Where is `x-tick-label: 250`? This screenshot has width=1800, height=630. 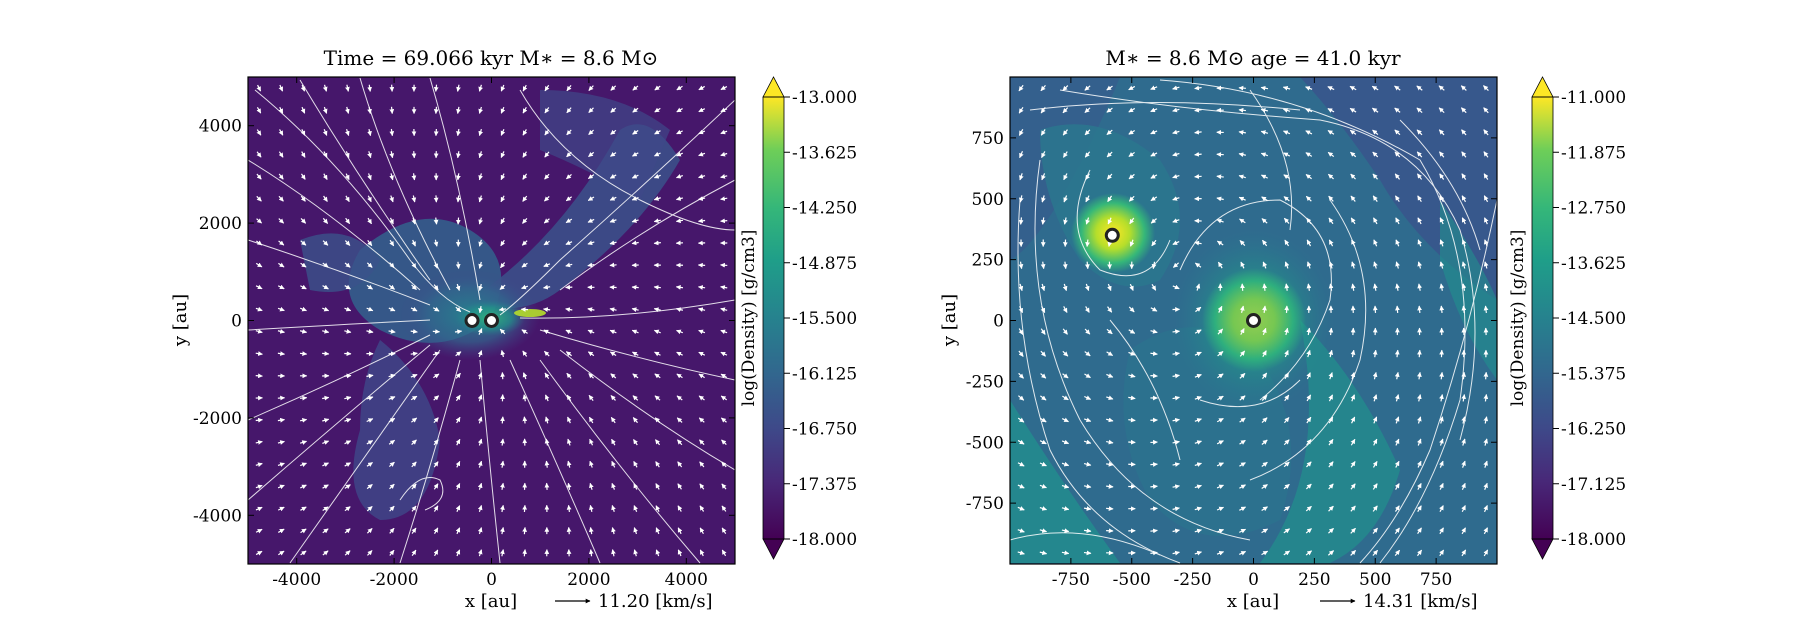
x-tick-label: 250 is located at coordinates (1314, 580).